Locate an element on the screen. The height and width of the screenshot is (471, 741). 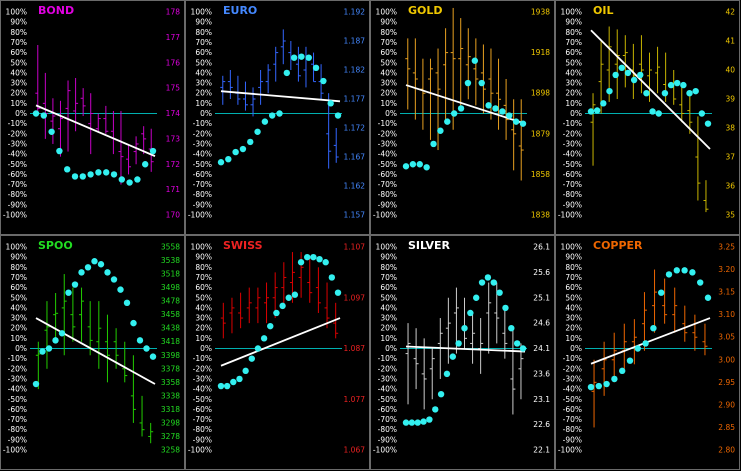
price-tick-label: 35 is located at coordinates (730, 215).